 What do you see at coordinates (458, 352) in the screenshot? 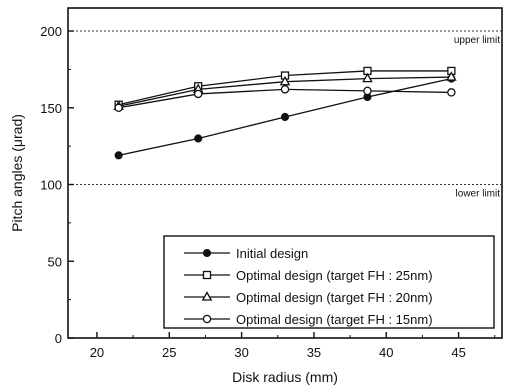
I see `x-tick-label: 45` at bounding box center [458, 352].